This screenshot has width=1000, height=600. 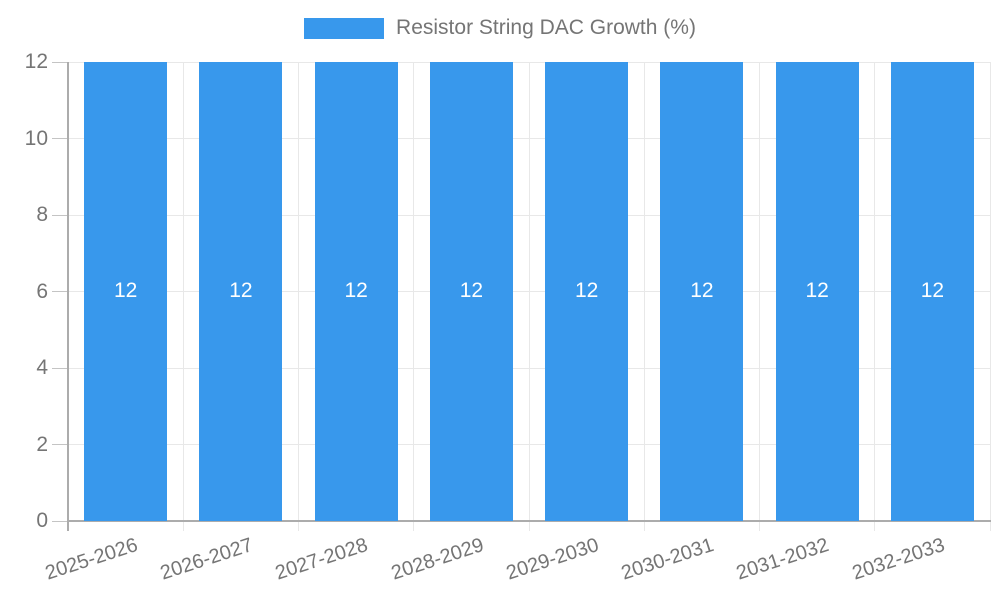 What do you see at coordinates (437, 559) in the screenshot?
I see `x-axis-tick-label: 2028-2029` at bounding box center [437, 559].